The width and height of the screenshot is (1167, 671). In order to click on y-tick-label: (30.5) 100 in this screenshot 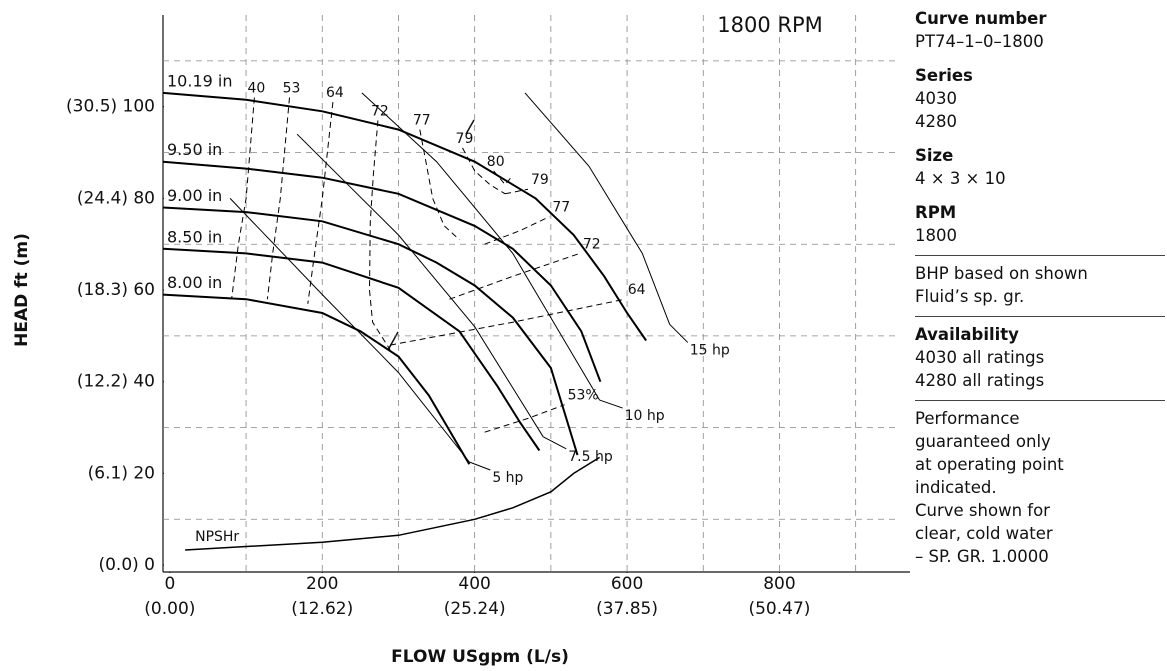, I will do `click(110, 107)`.